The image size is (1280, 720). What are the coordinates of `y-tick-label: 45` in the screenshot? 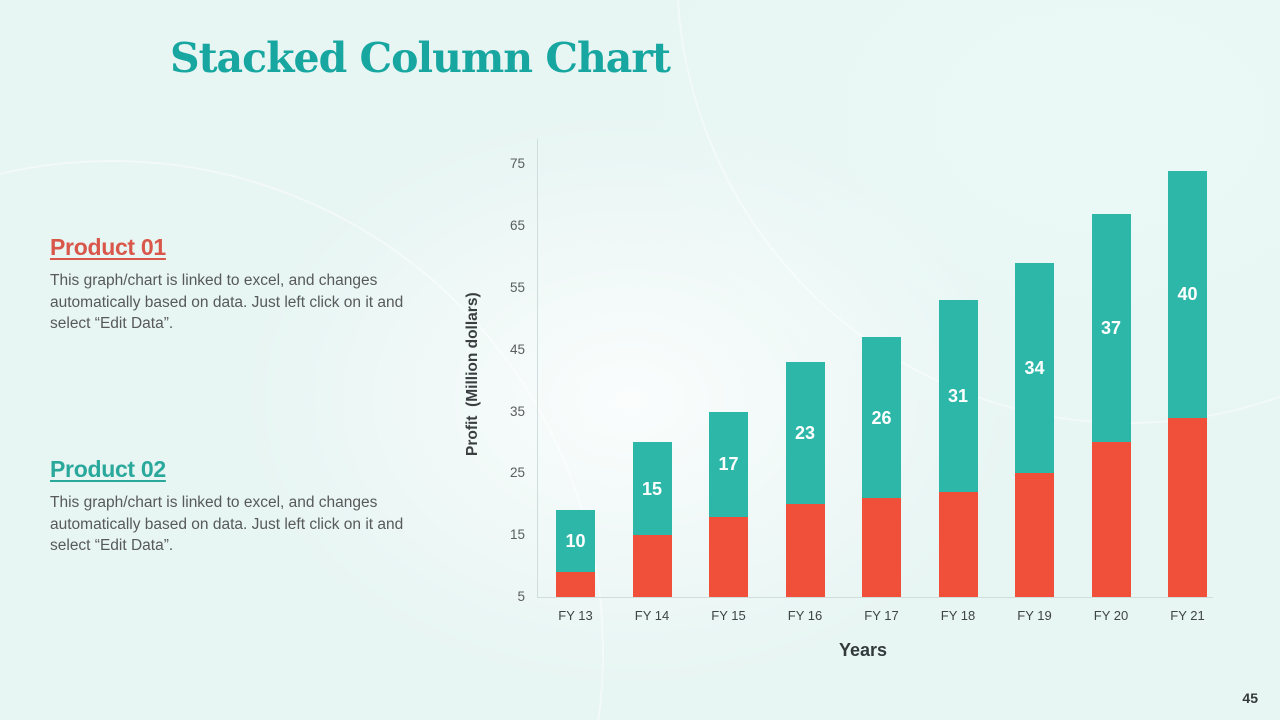 It's located at (517, 349).